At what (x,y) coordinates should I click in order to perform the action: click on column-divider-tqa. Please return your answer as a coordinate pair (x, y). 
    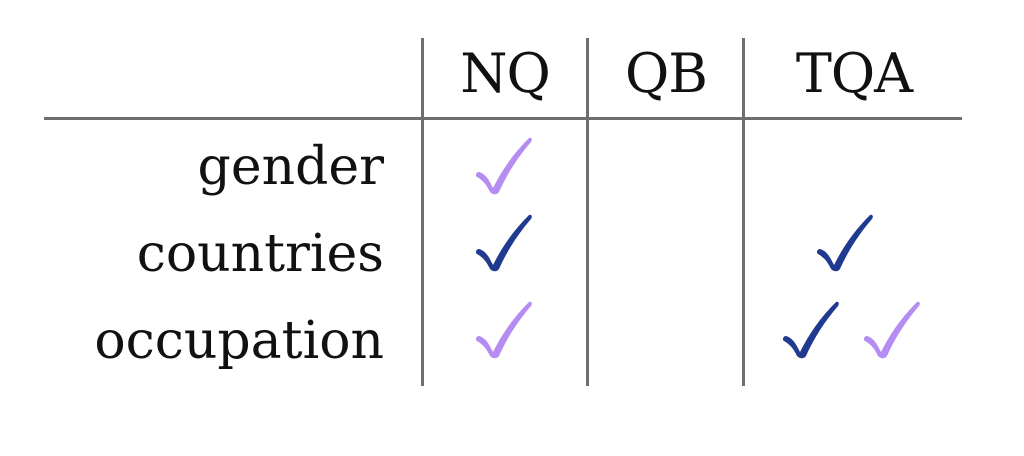
    Looking at the image, I should click on (743, 212).